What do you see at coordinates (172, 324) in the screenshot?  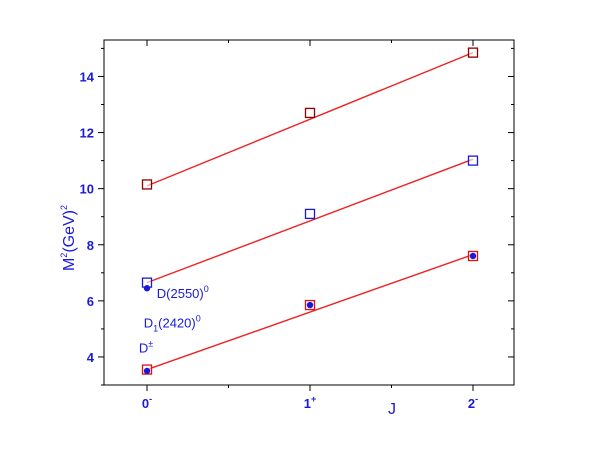 I see `annotation-d1-2420: D1(2420)0` at bounding box center [172, 324].